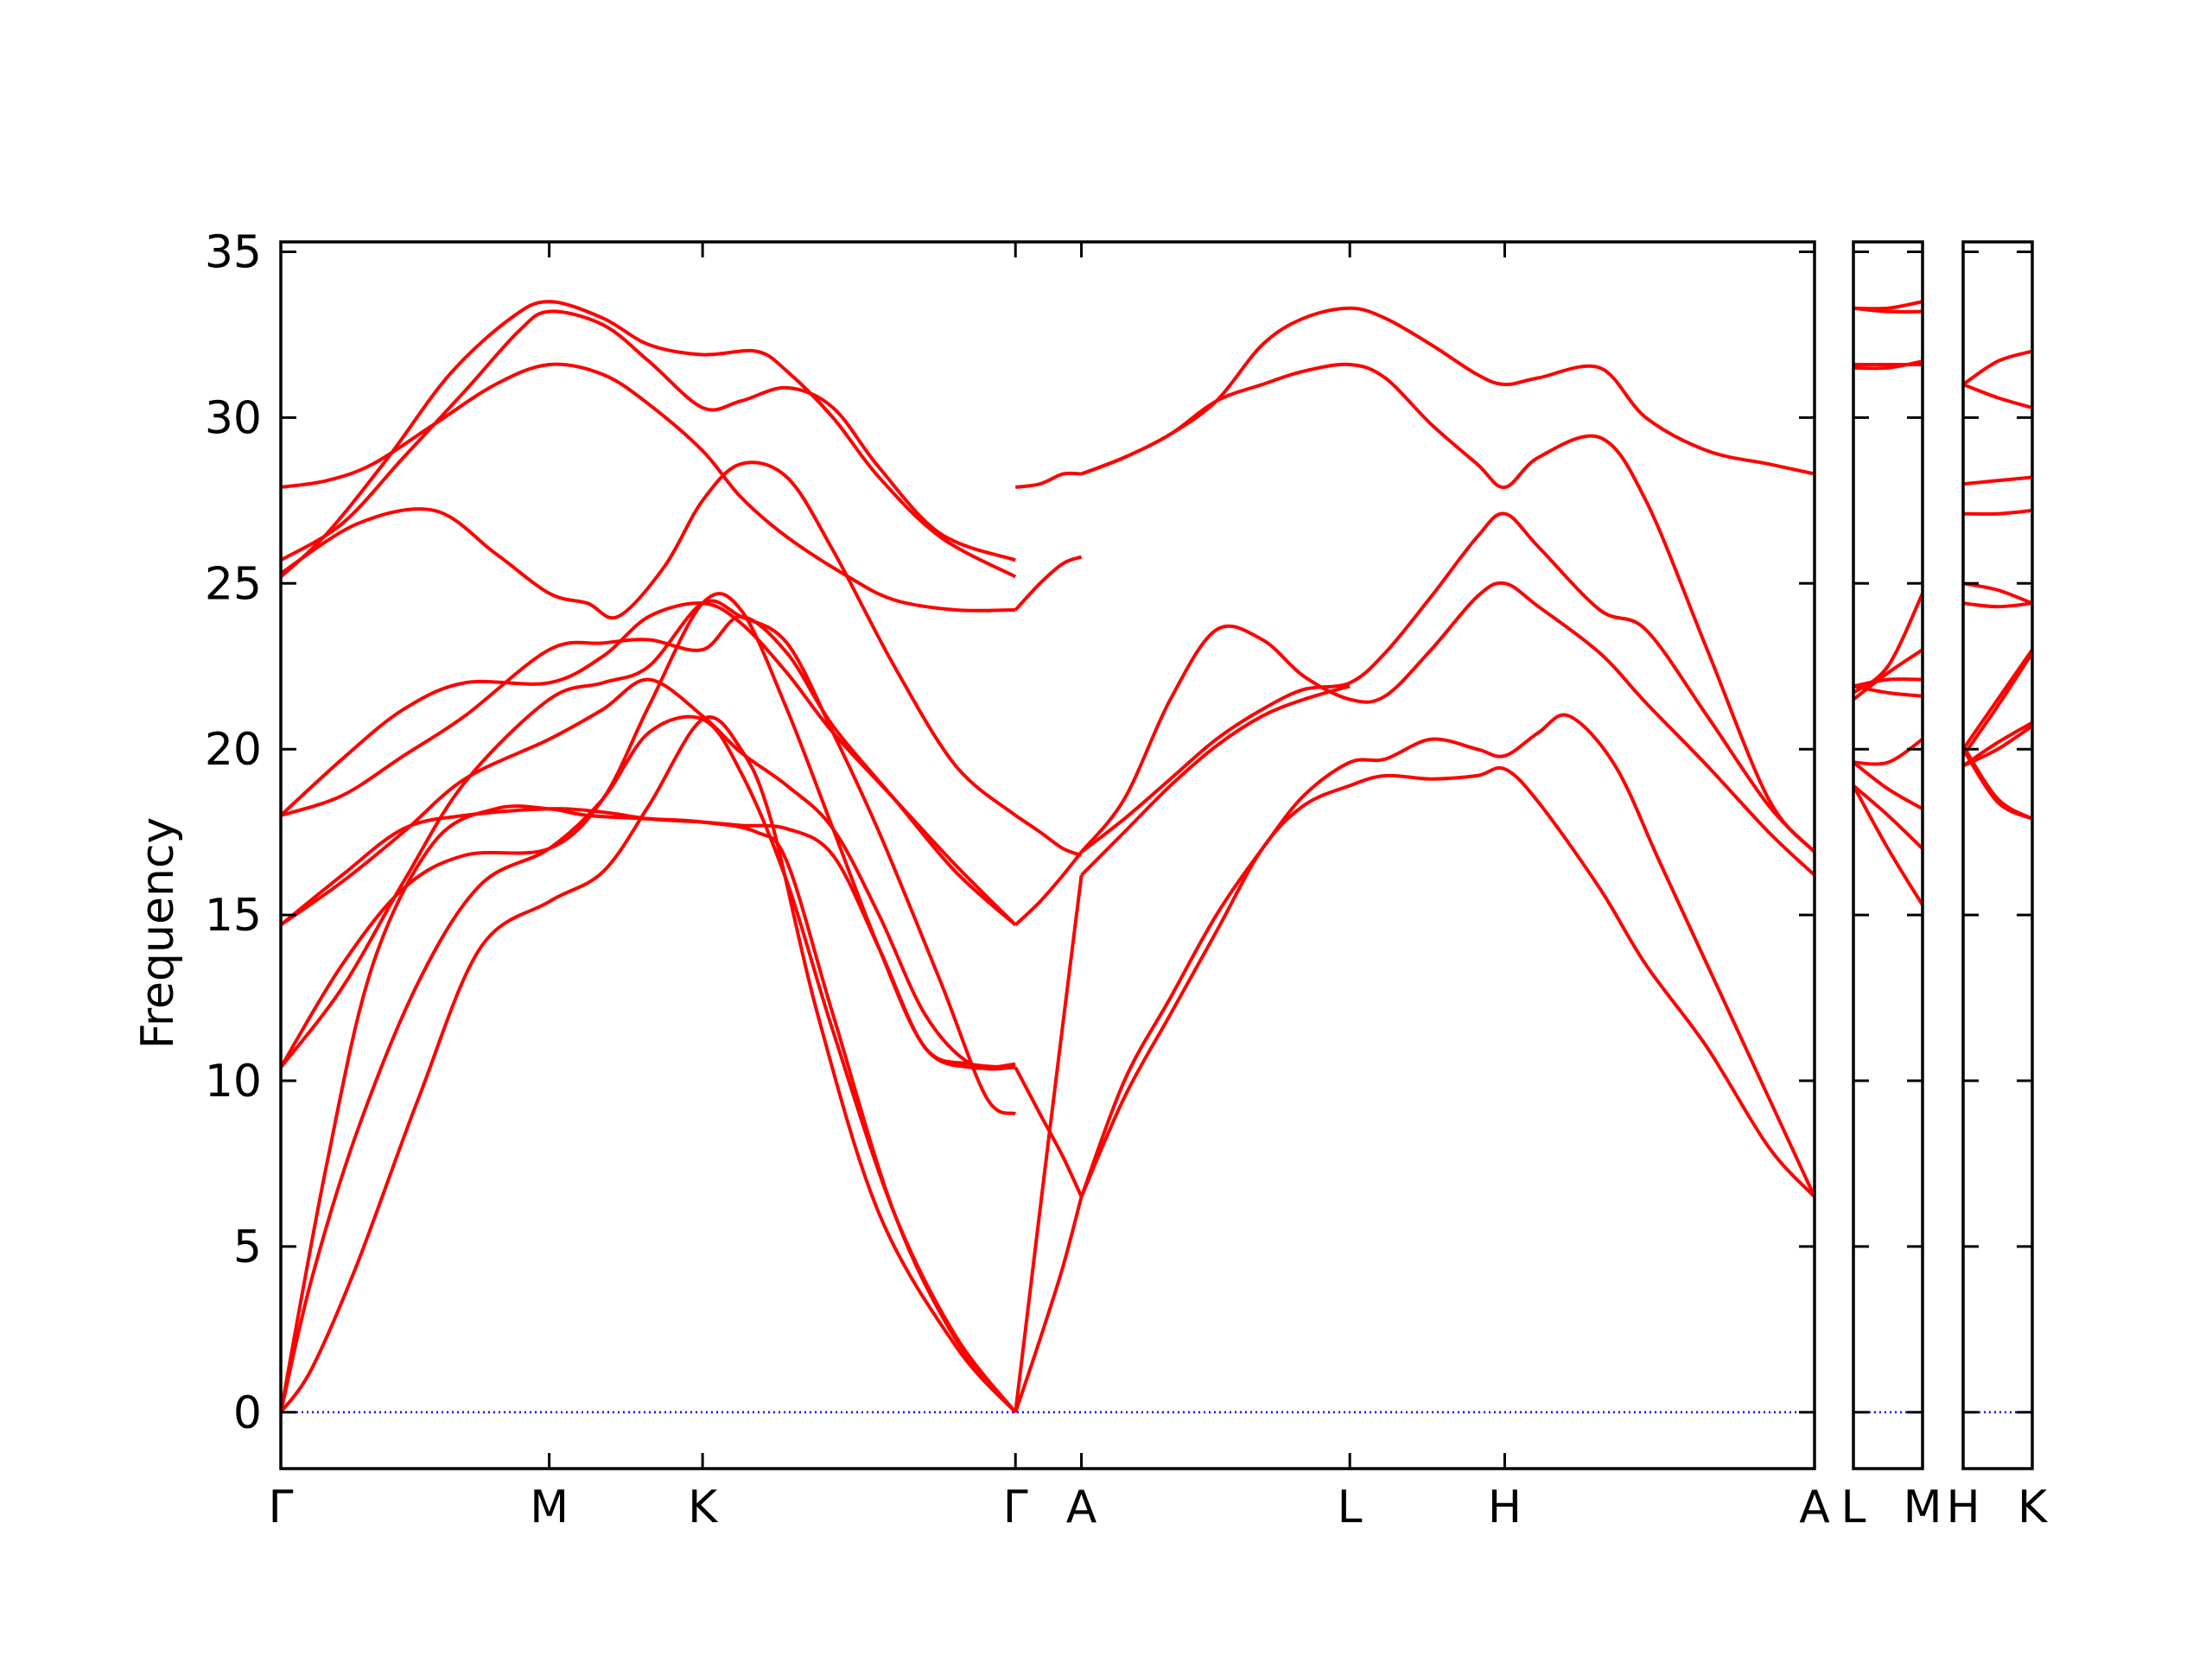 This screenshot has width=2212, height=1663. I want to click on y-tick-label: 10, so click(233, 1082).